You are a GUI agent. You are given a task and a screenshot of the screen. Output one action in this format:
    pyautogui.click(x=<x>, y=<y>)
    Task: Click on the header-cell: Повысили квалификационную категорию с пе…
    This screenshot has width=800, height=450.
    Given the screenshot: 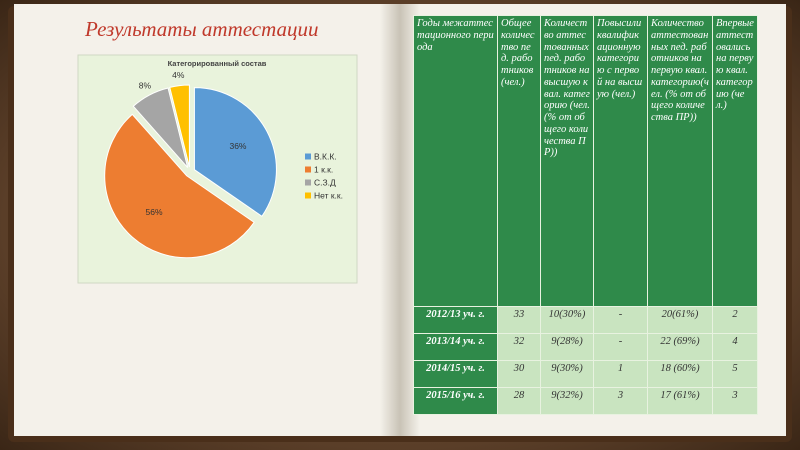 What is the action you would take?
    pyautogui.click(x=620, y=161)
    